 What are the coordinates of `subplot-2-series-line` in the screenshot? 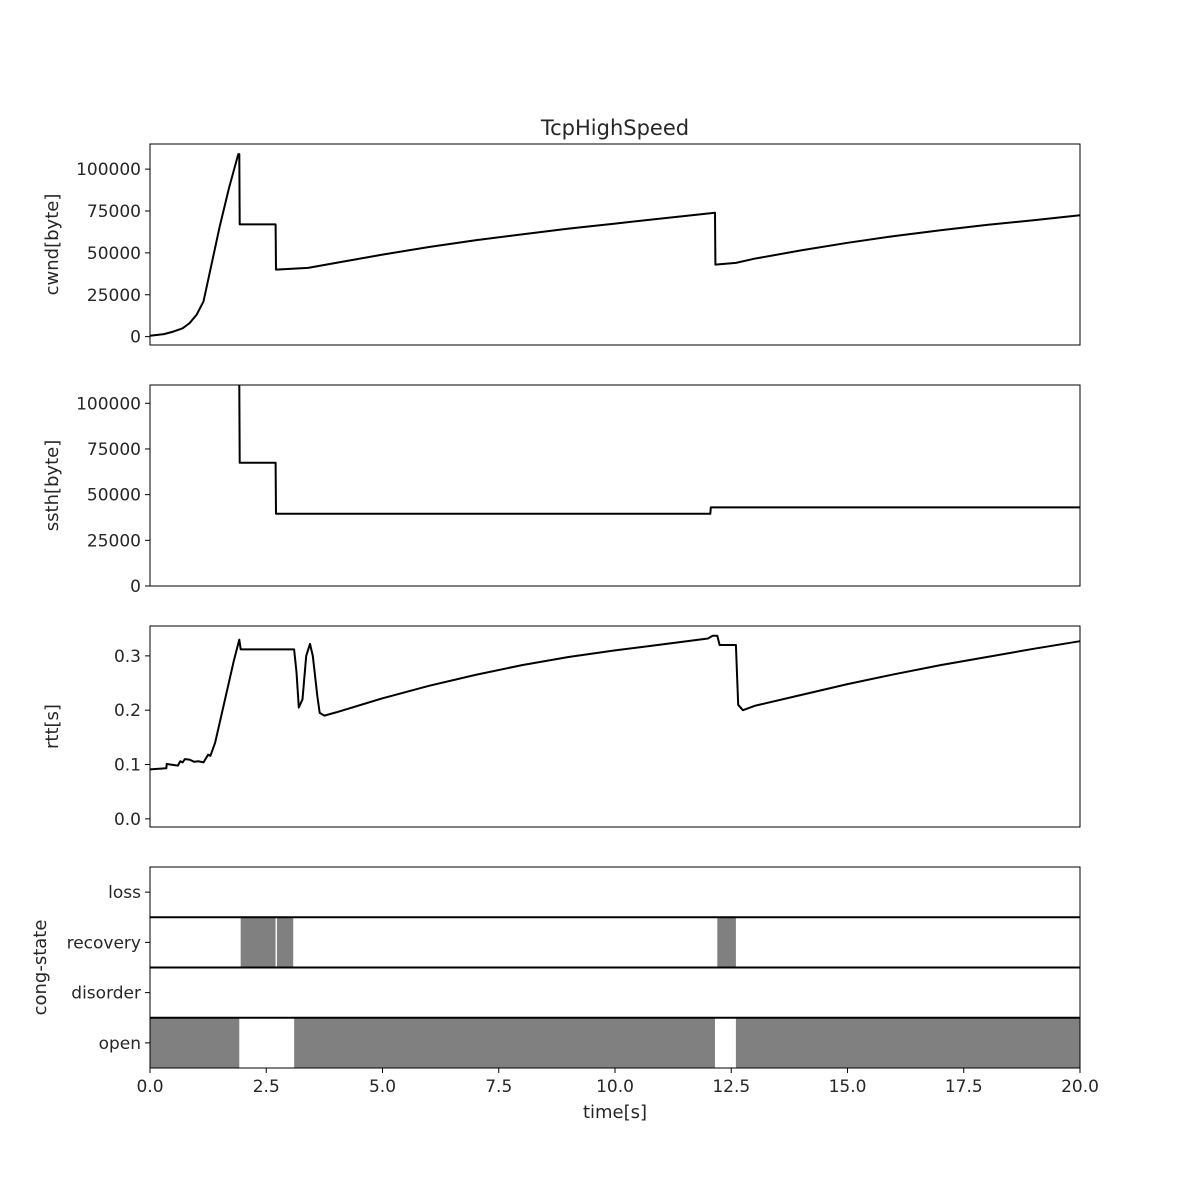 It's located at (659, 449).